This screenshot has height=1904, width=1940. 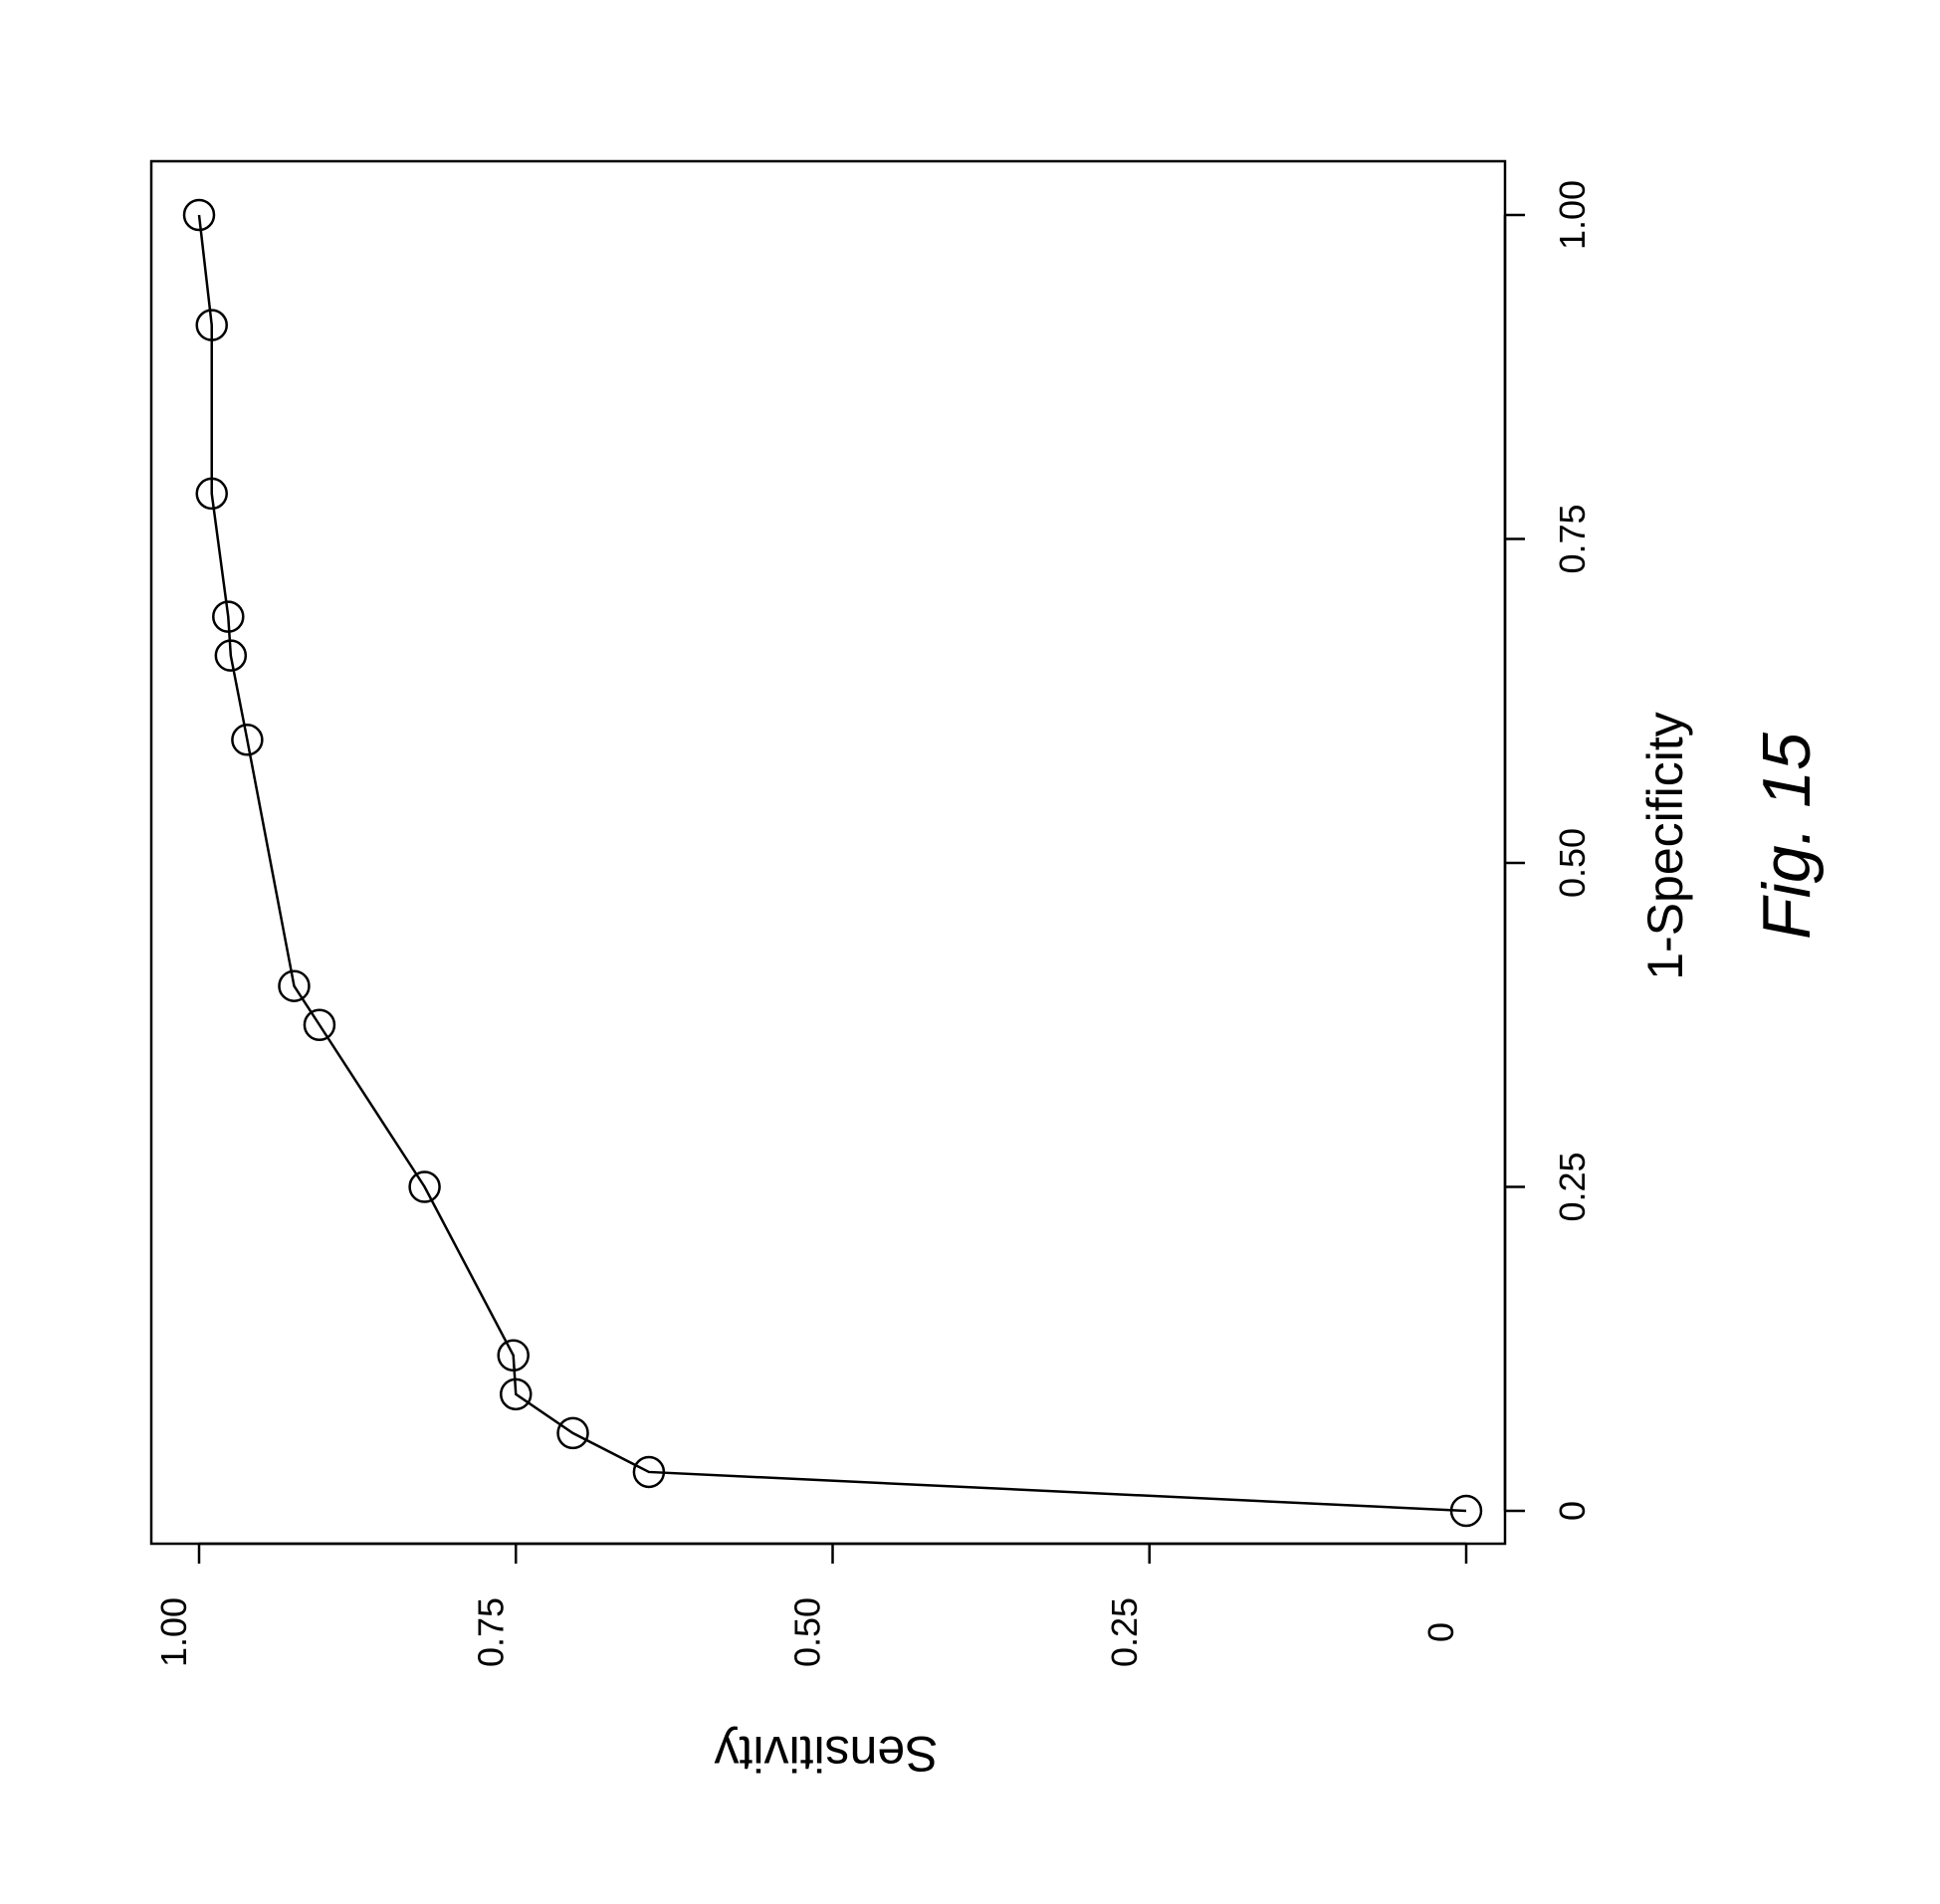 What do you see at coordinates (1572, 215) in the screenshot?
I see `x-tick-label: 1.00` at bounding box center [1572, 215].